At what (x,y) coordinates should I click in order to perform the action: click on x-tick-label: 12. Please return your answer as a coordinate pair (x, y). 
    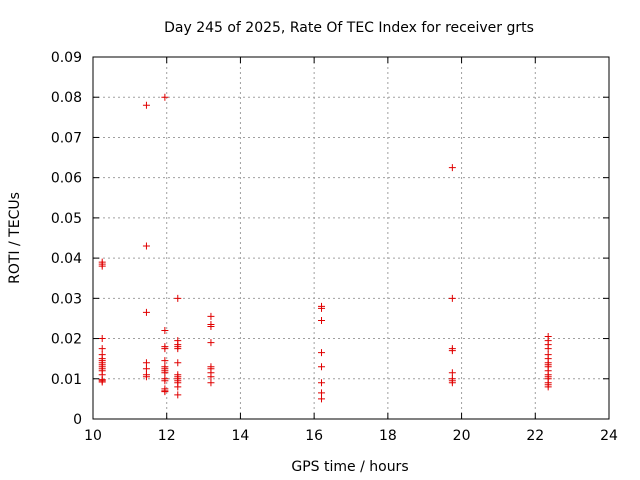
    Looking at the image, I should click on (167, 436).